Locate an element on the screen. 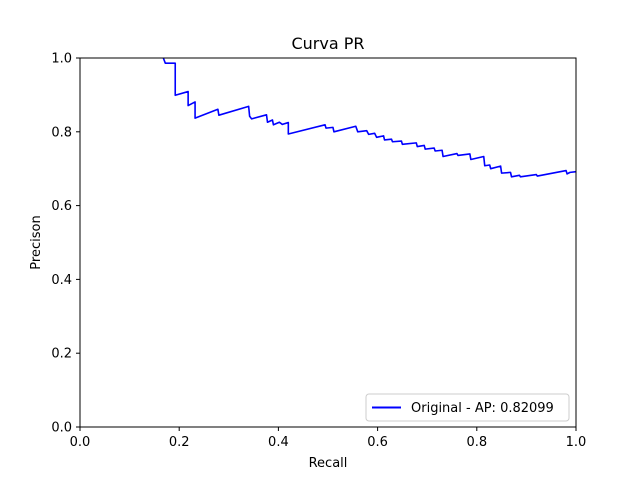 This screenshot has height=480, width=640. y-axis-ticks: 0.0 0.2 0.4 0.6 0.8 1.0 is located at coordinates (65, 244).